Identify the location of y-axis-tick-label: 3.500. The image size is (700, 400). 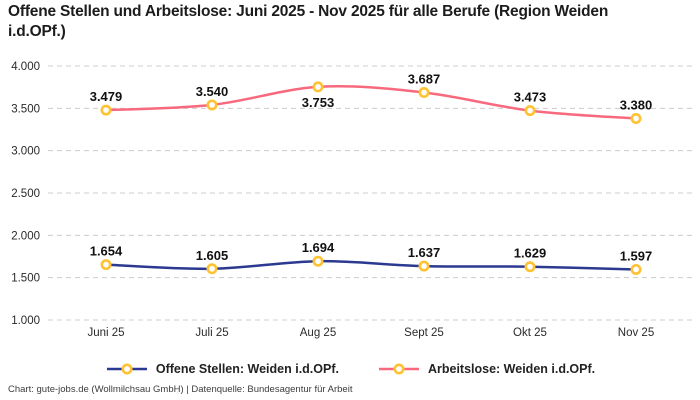
(25, 109).